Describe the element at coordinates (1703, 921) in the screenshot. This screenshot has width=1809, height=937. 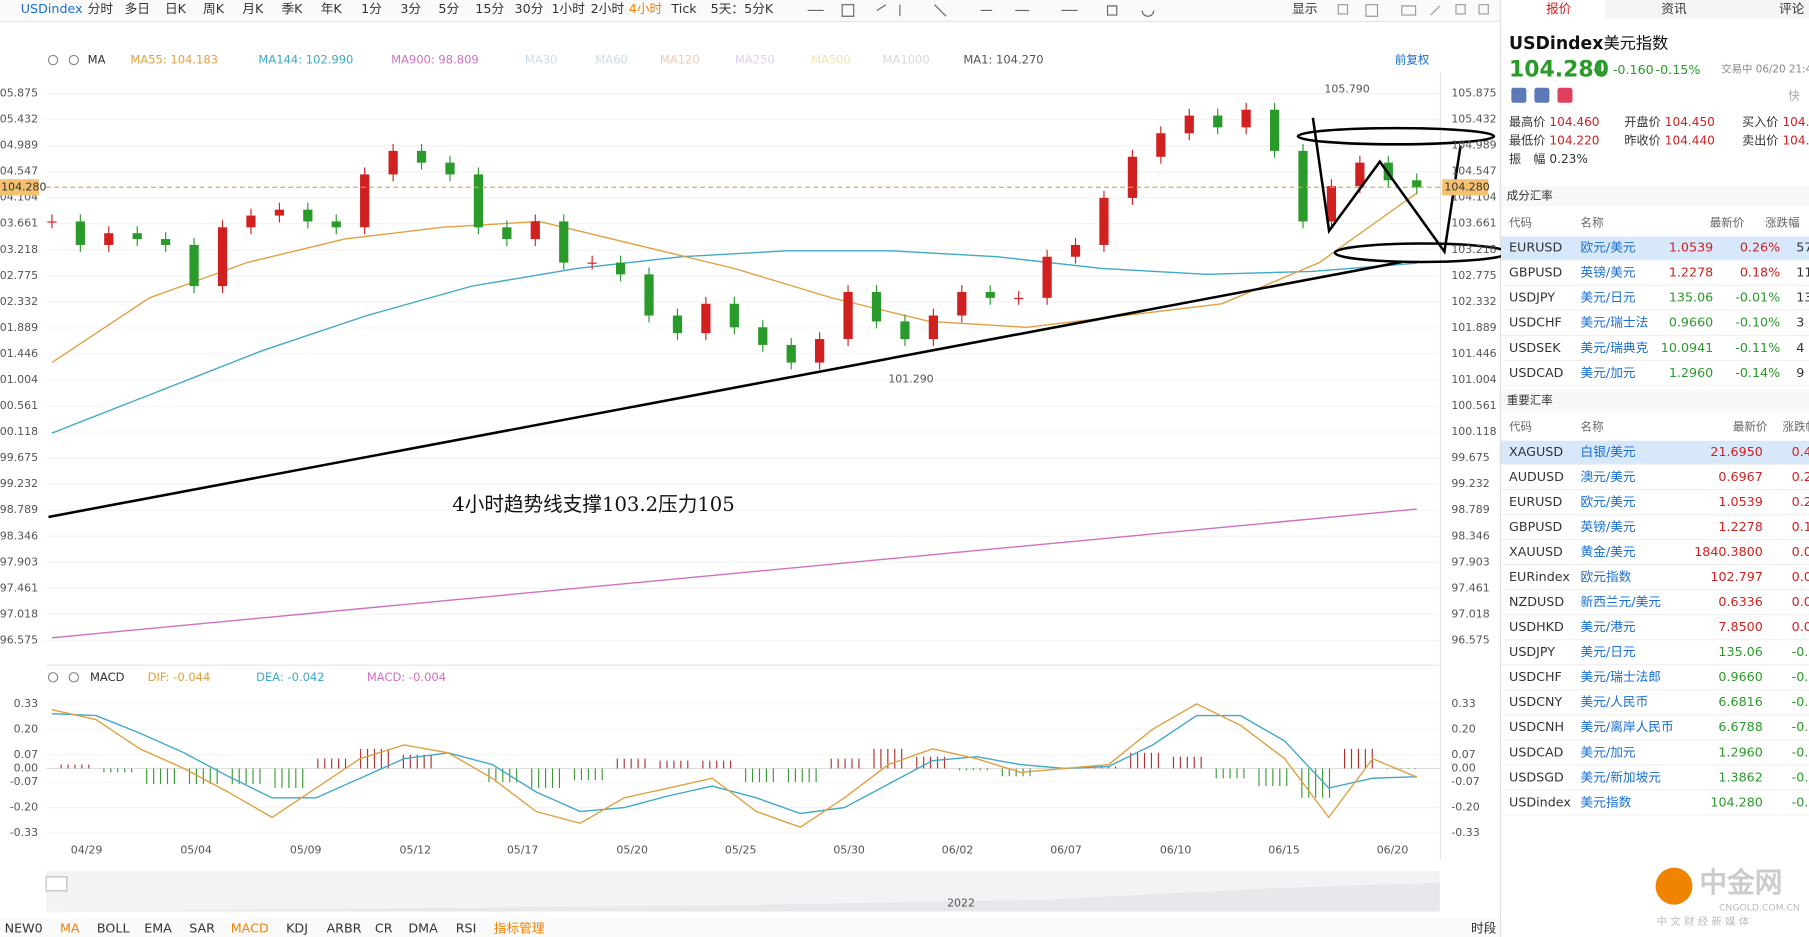
I see `logo-slogan: 中 文 财 经 新 媒 体` at that location.